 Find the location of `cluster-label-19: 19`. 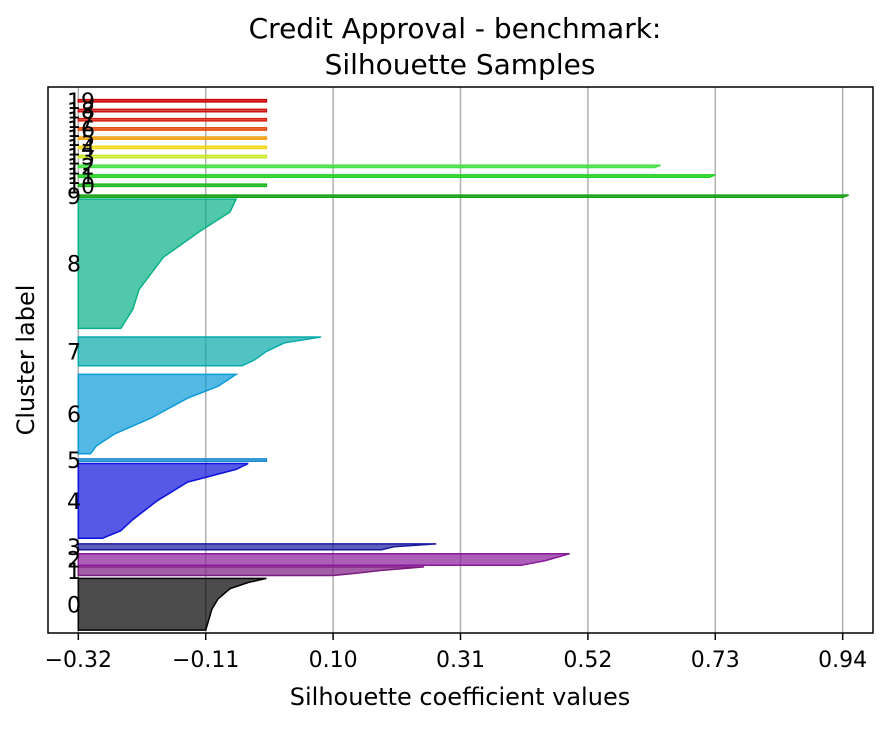

cluster-label-19: 19 is located at coordinates (81, 102).